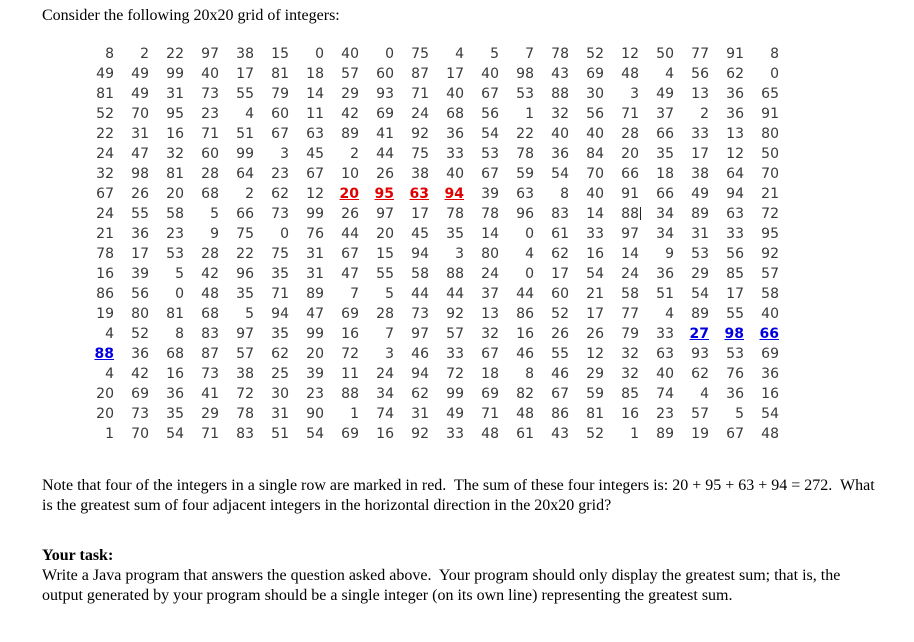 The height and width of the screenshot is (642, 914). Describe the element at coordinates (280, 114) in the screenshot. I see `grid-cell: 60` at that location.